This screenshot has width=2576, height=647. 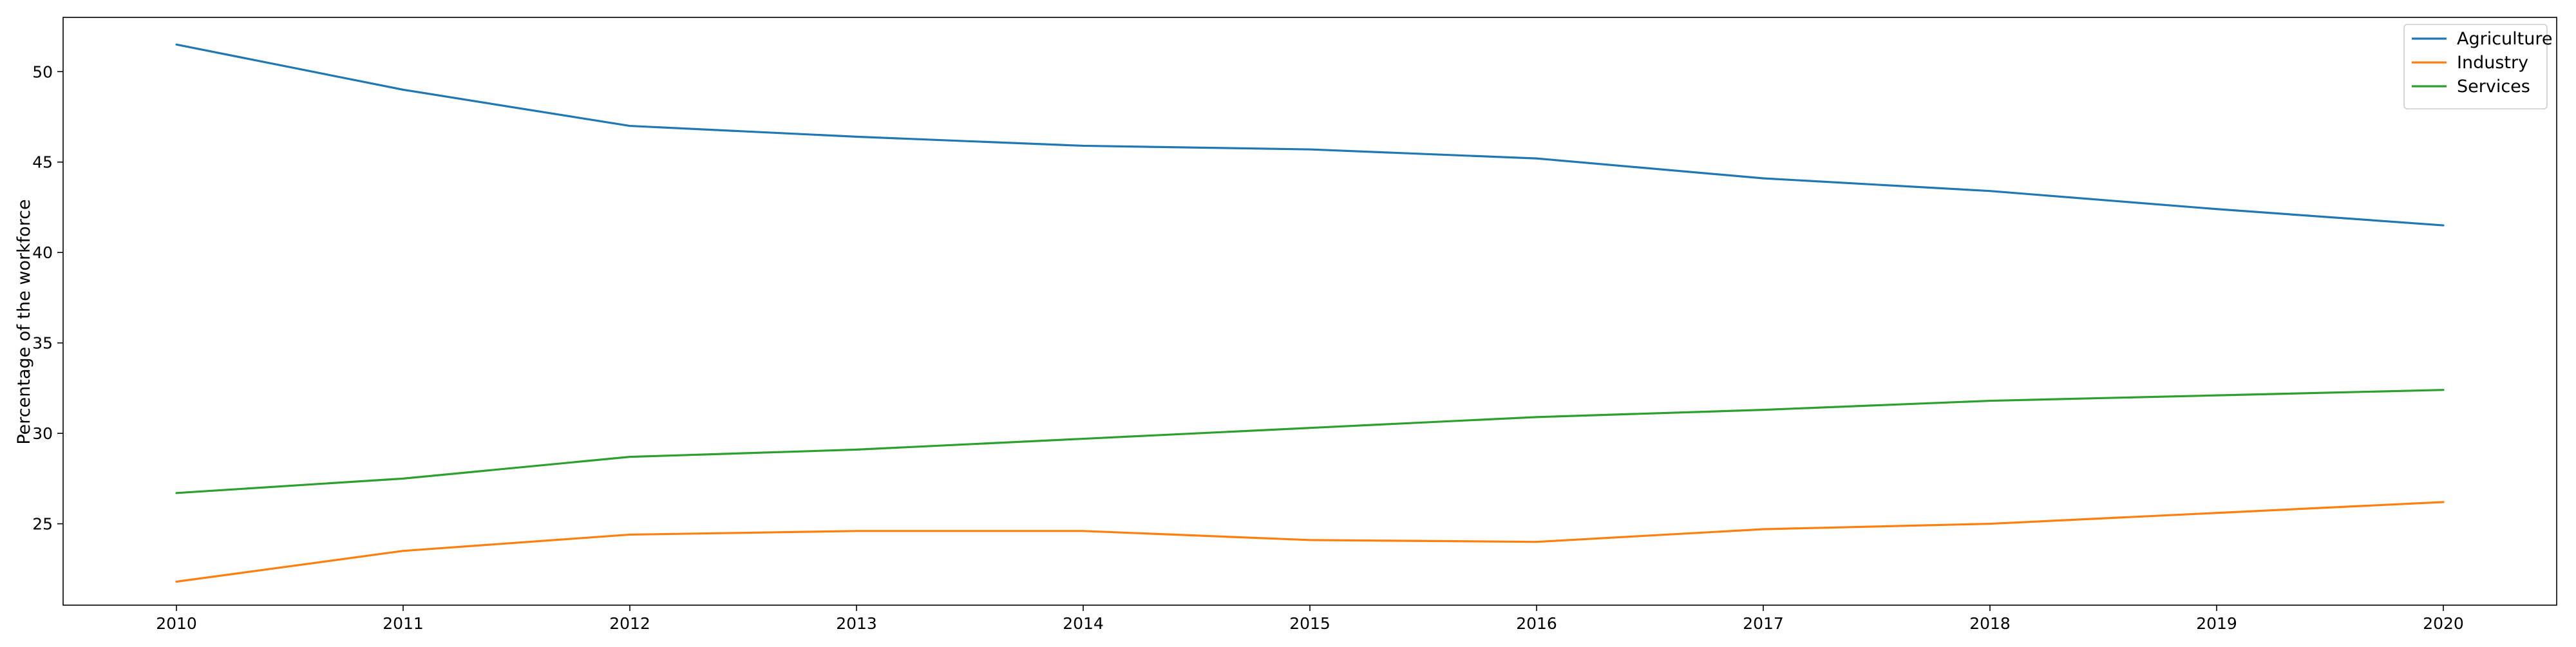 I want to click on y-tick-label: 50, so click(x=42, y=71).